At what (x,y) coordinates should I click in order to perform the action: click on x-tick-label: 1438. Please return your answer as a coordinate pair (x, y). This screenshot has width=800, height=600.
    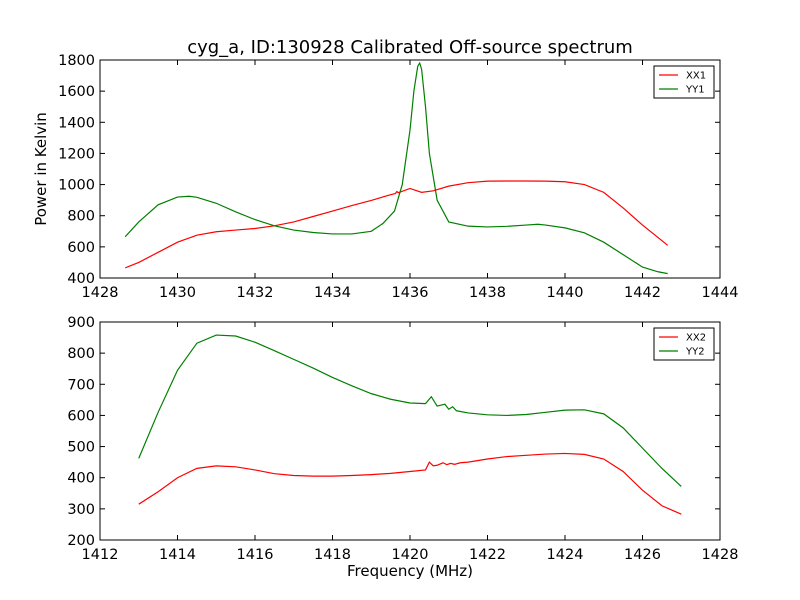
    Looking at the image, I should click on (487, 293).